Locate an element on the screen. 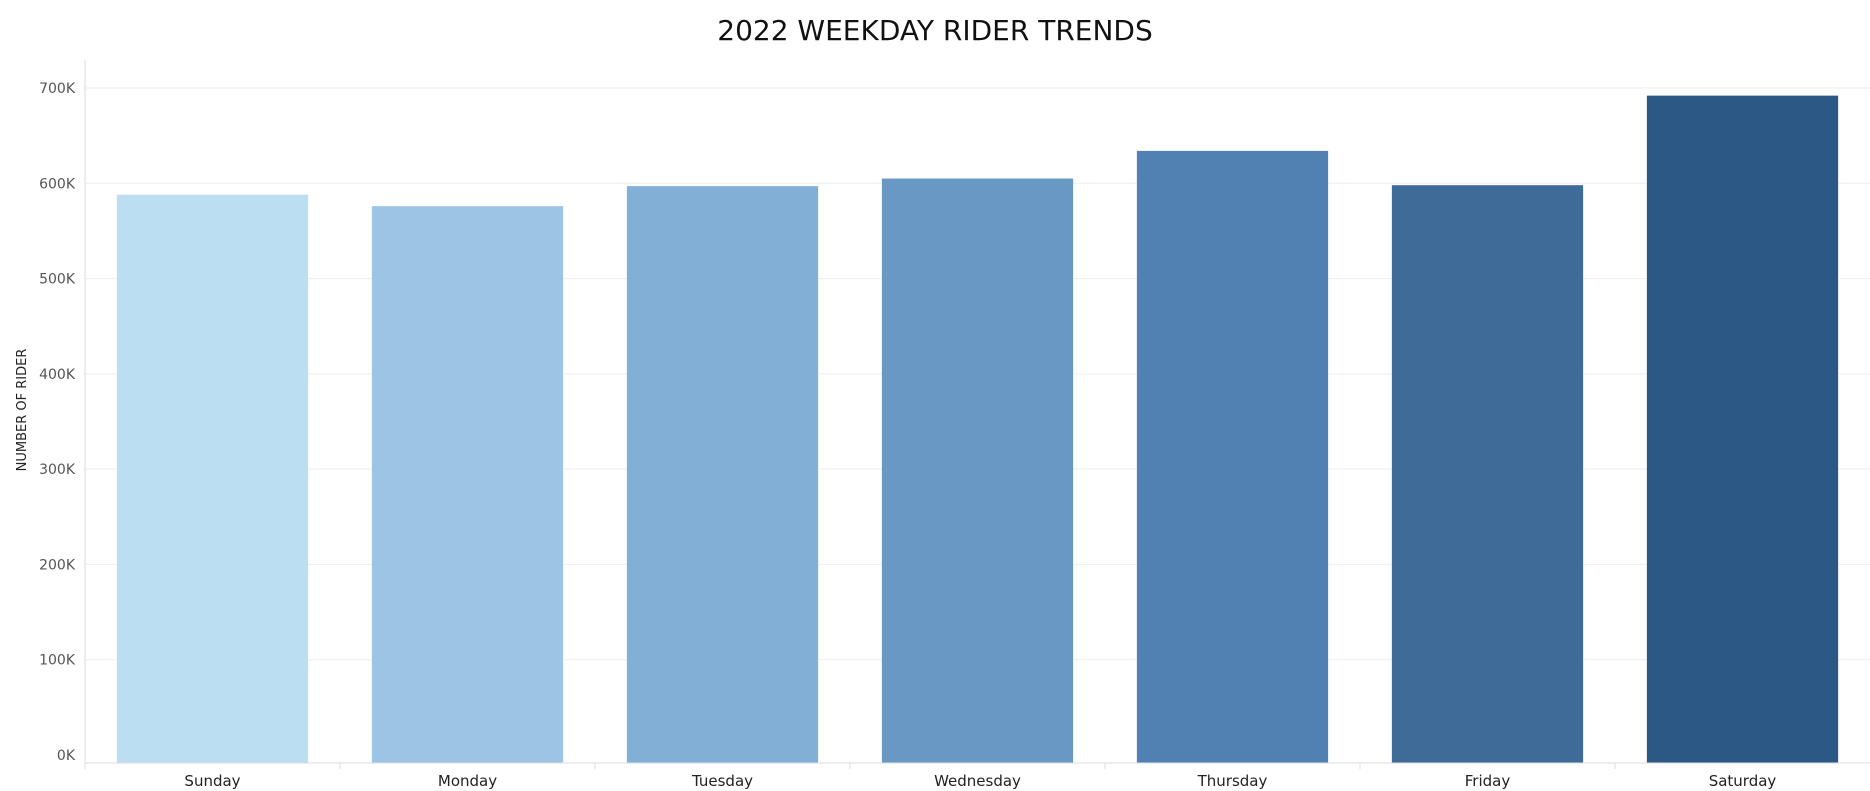 Image resolution: width=1870 pixels, height=791 pixels. y-tick-label-700k: 700K is located at coordinates (57, 89).